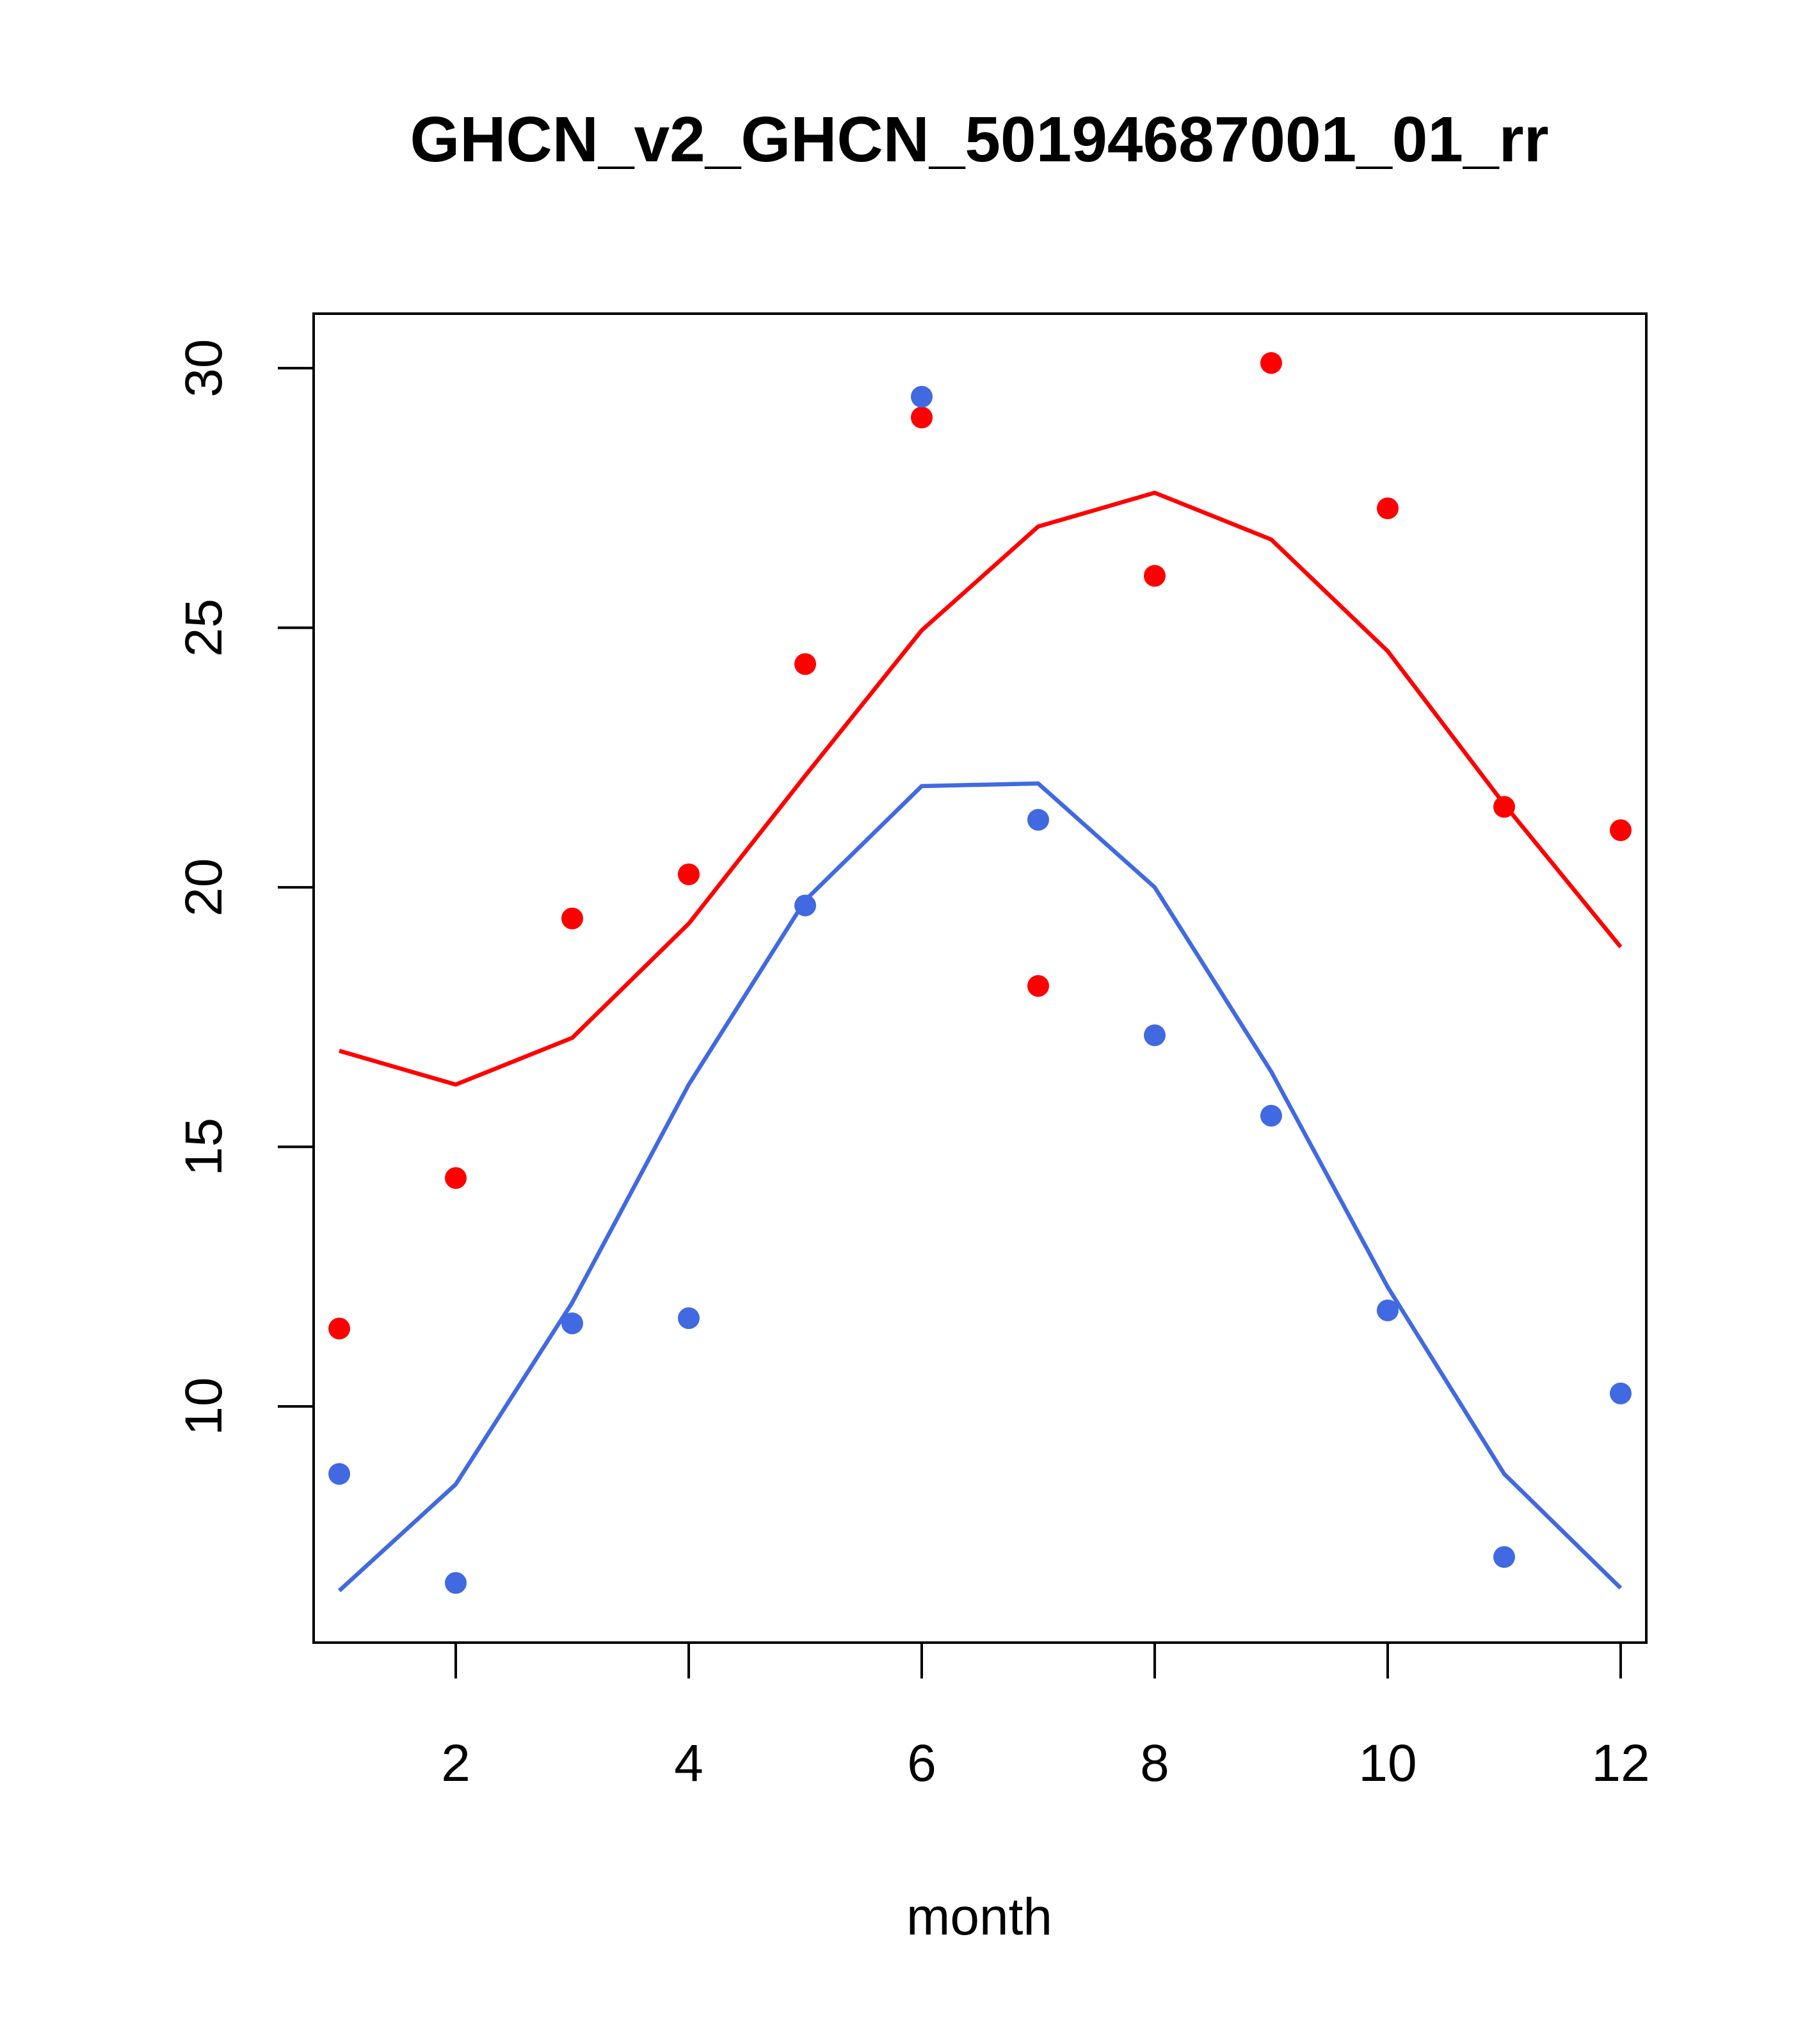 The height and width of the screenshot is (2044, 1814). Describe the element at coordinates (921, 1763) in the screenshot. I see `x-tick-label: 6` at that location.